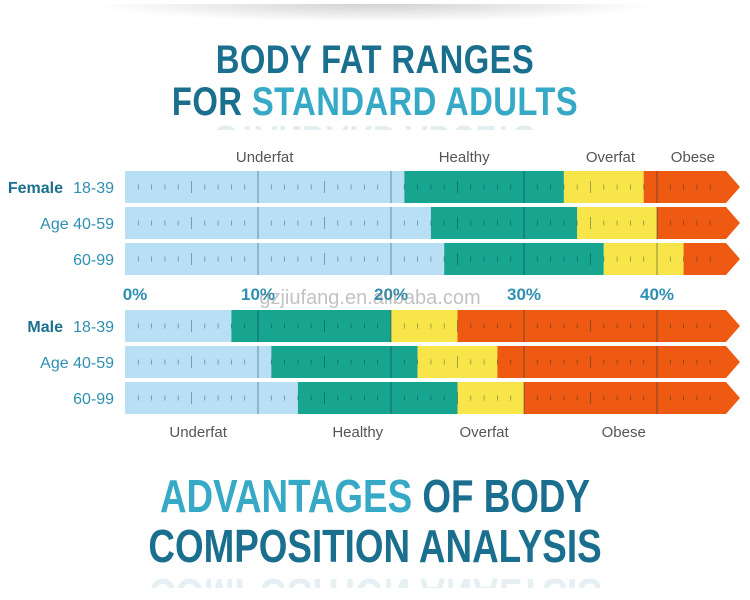  What do you see at coordinates (258, 294) in the screenshot?
I see `x-tick-label: 10%` at bounding box center [258, 294].